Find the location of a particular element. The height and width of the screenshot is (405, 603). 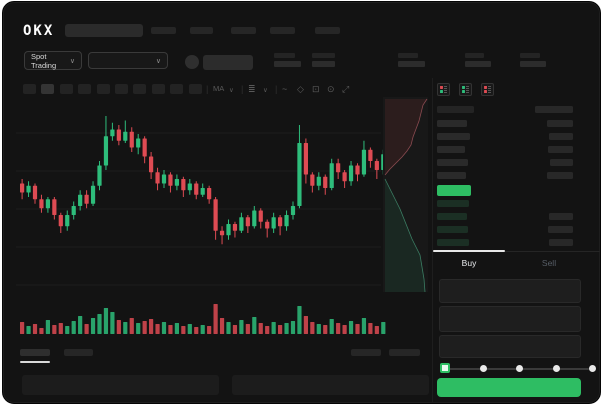

last-price-badge is located at coordinates (454, 190).